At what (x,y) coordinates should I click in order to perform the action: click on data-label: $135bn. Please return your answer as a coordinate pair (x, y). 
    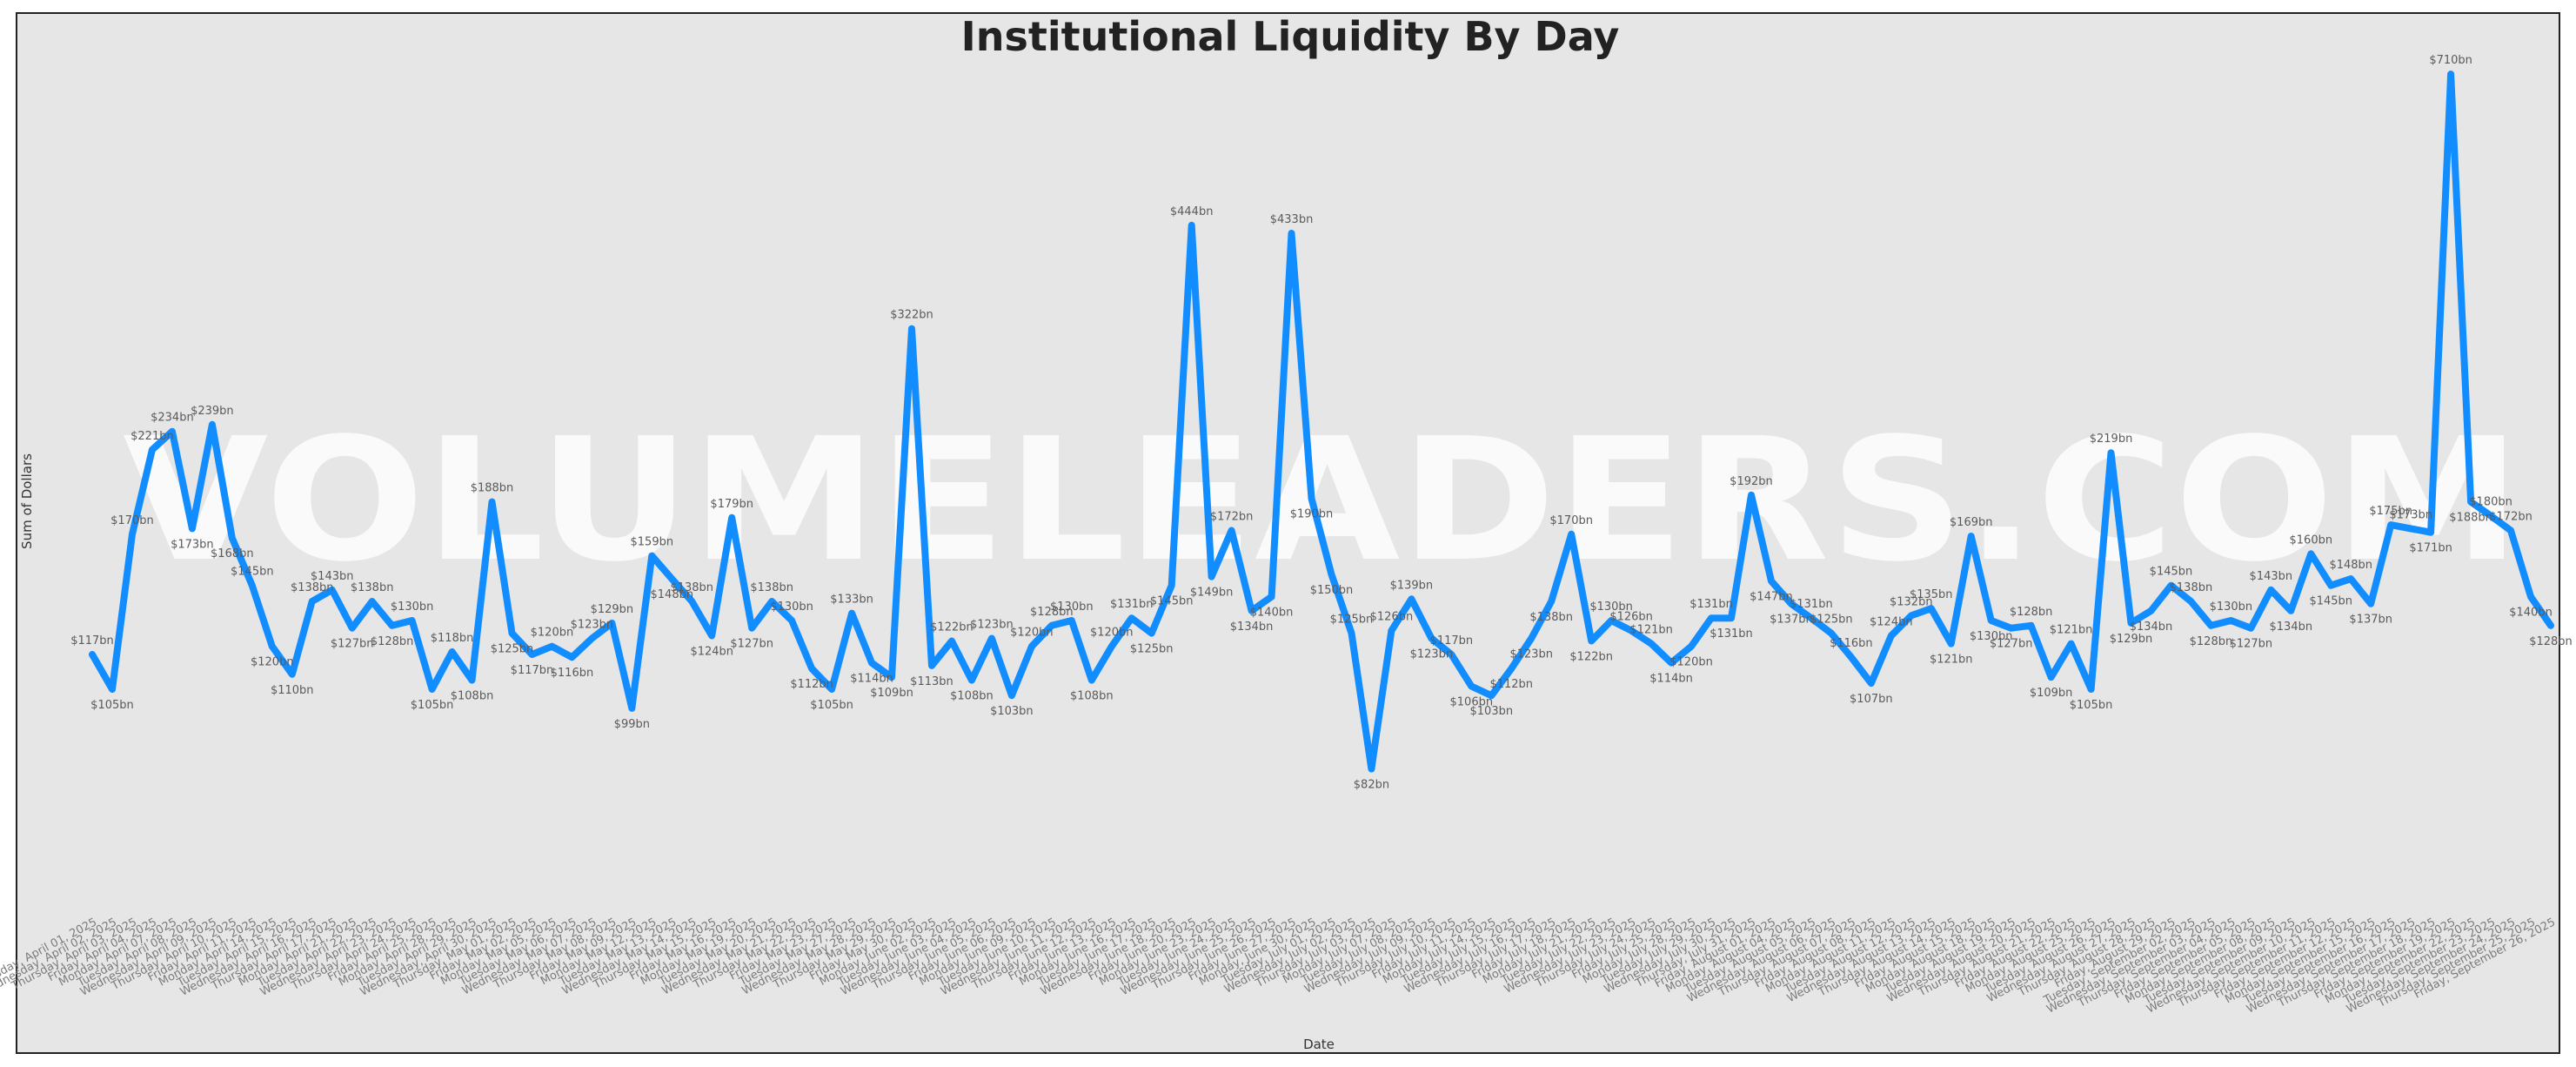
    Looking at the image, I should click on (1932, 594).